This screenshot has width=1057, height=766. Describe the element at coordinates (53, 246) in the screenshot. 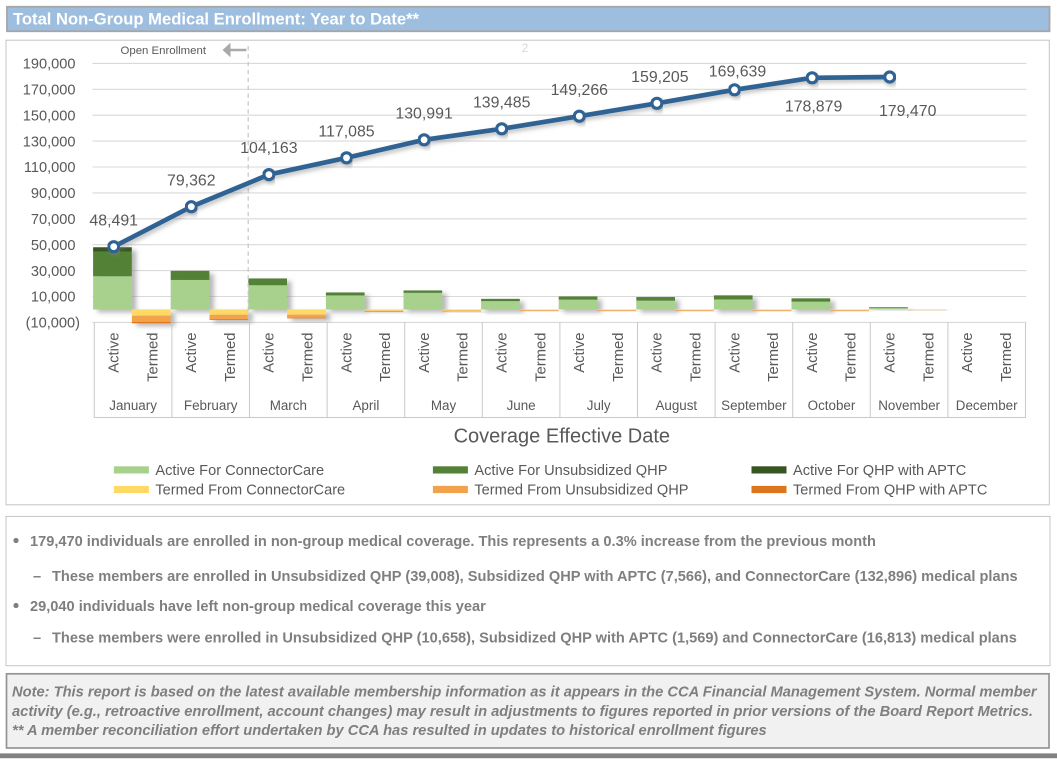

I see `svg-text: 50,000` at that location.